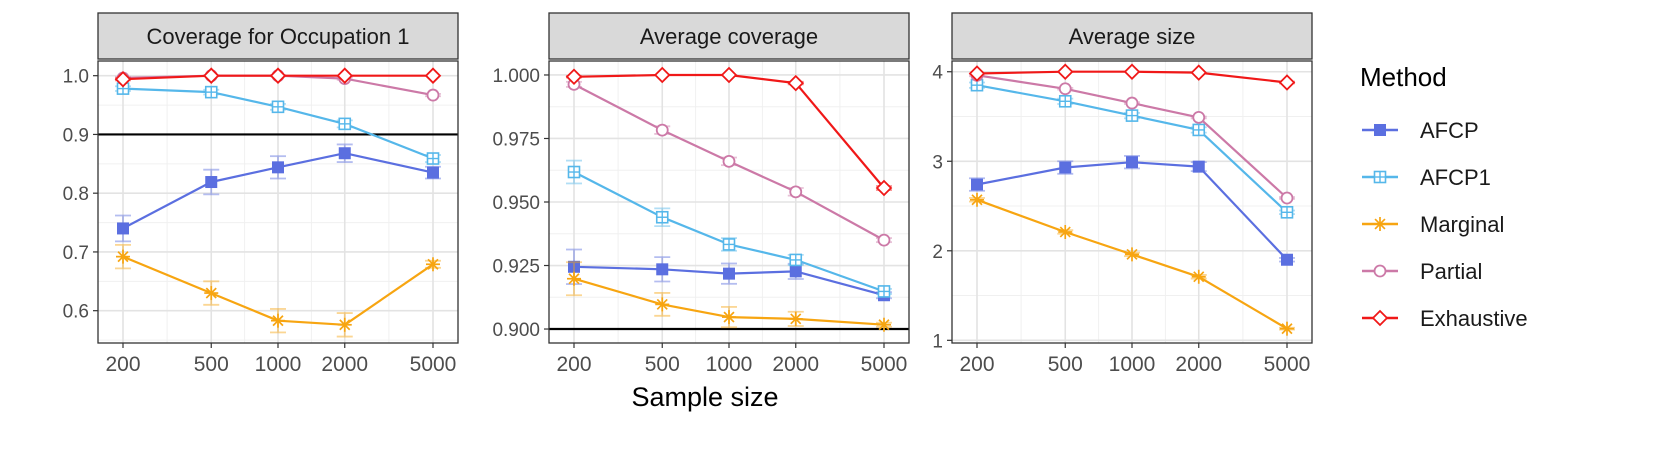  I want to click on legend-item-marginal: Marginal, so click(1433, 224).